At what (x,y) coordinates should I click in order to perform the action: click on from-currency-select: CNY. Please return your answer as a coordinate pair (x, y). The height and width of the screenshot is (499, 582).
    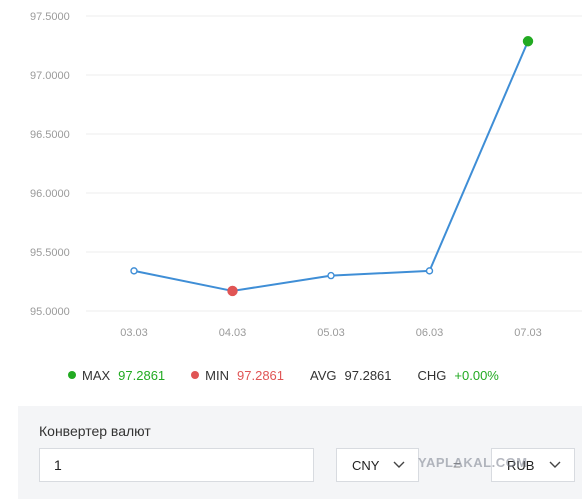
    Looking at the image, I should click on (377, 465).